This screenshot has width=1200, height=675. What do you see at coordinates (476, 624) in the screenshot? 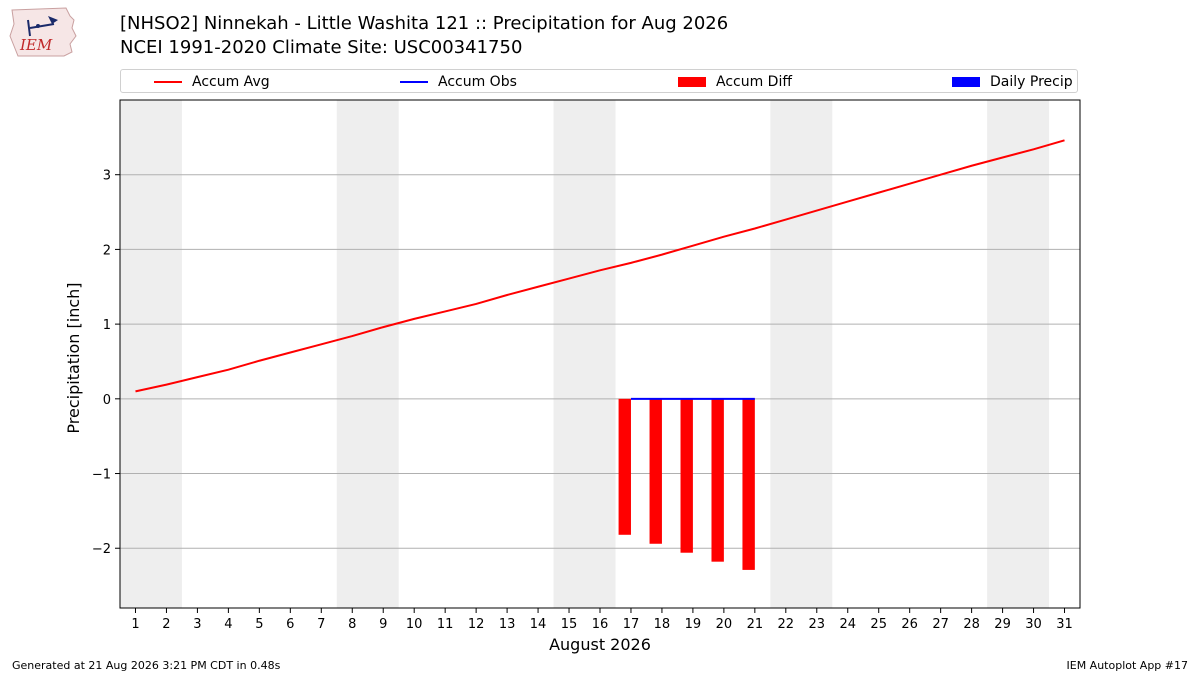
I see `x-tick-label: 12` at bounding box center [476, 624].